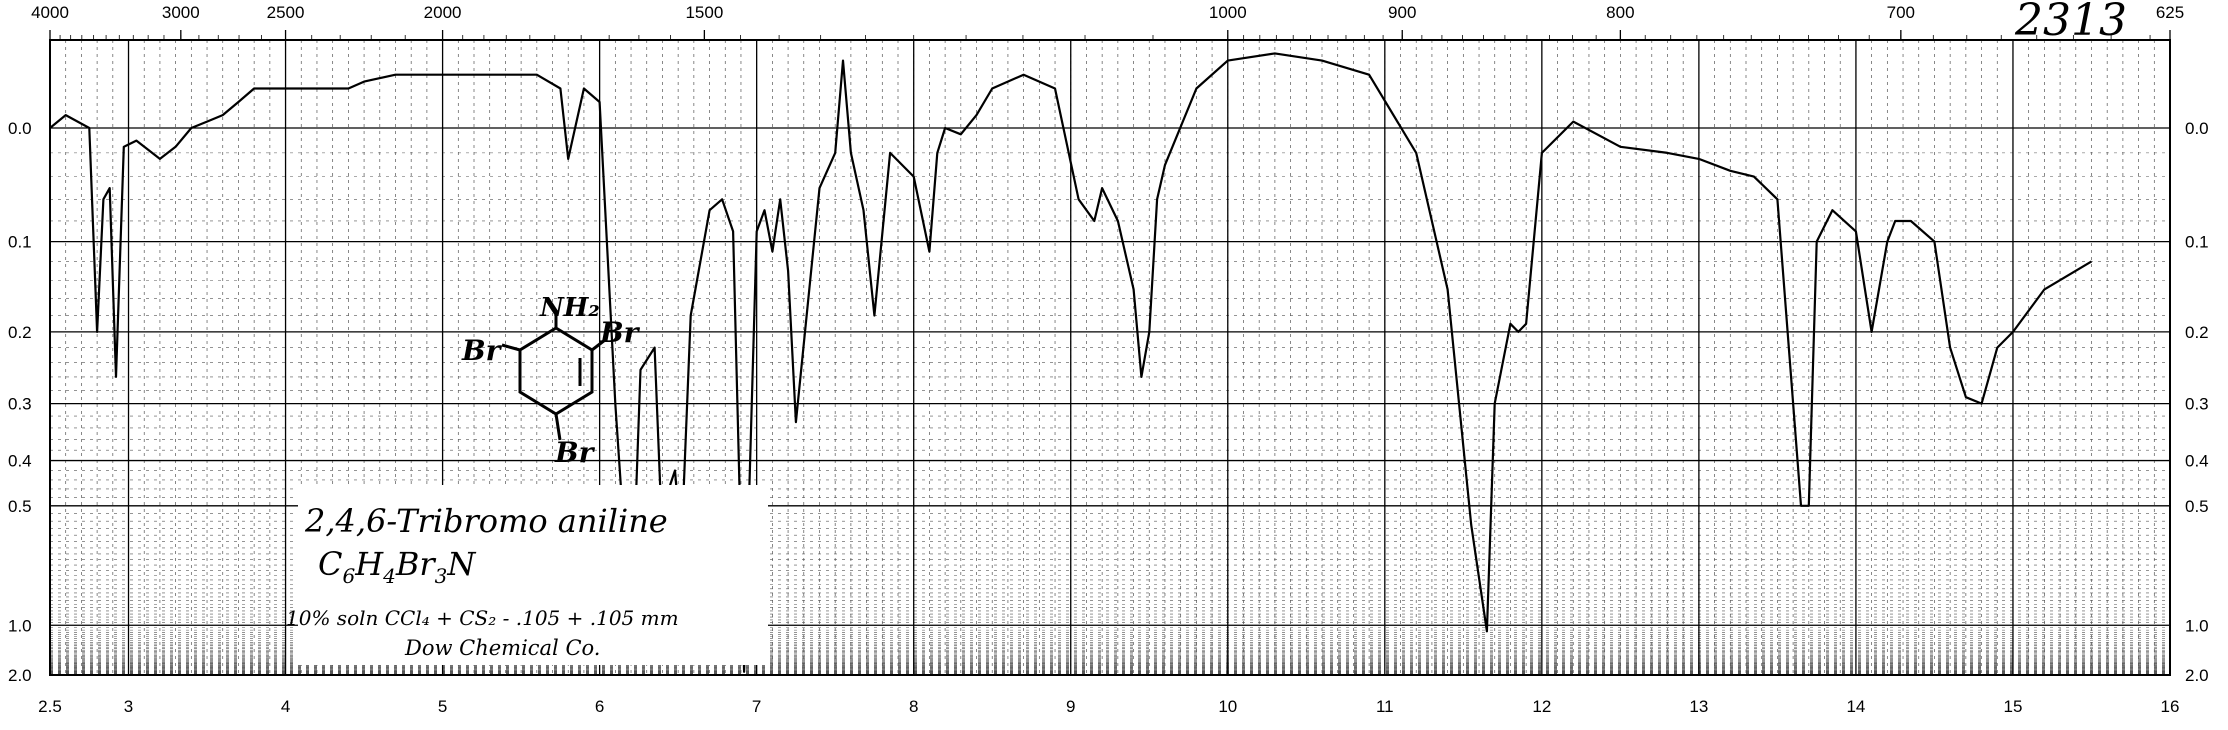 The image size is (2228, 730). I want to click on wavenumber-tick-label: 2500, so click(286, 12).